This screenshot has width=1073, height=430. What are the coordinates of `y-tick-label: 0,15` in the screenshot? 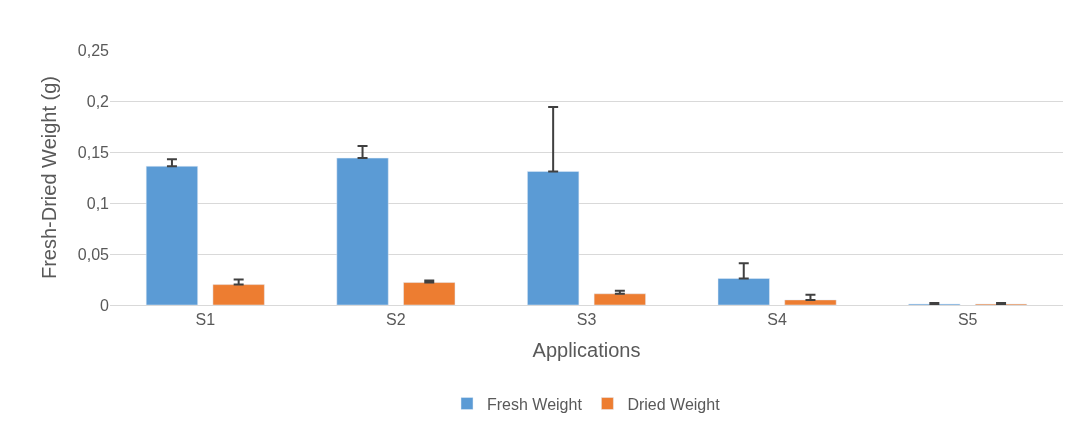 It's located at (93, 152).